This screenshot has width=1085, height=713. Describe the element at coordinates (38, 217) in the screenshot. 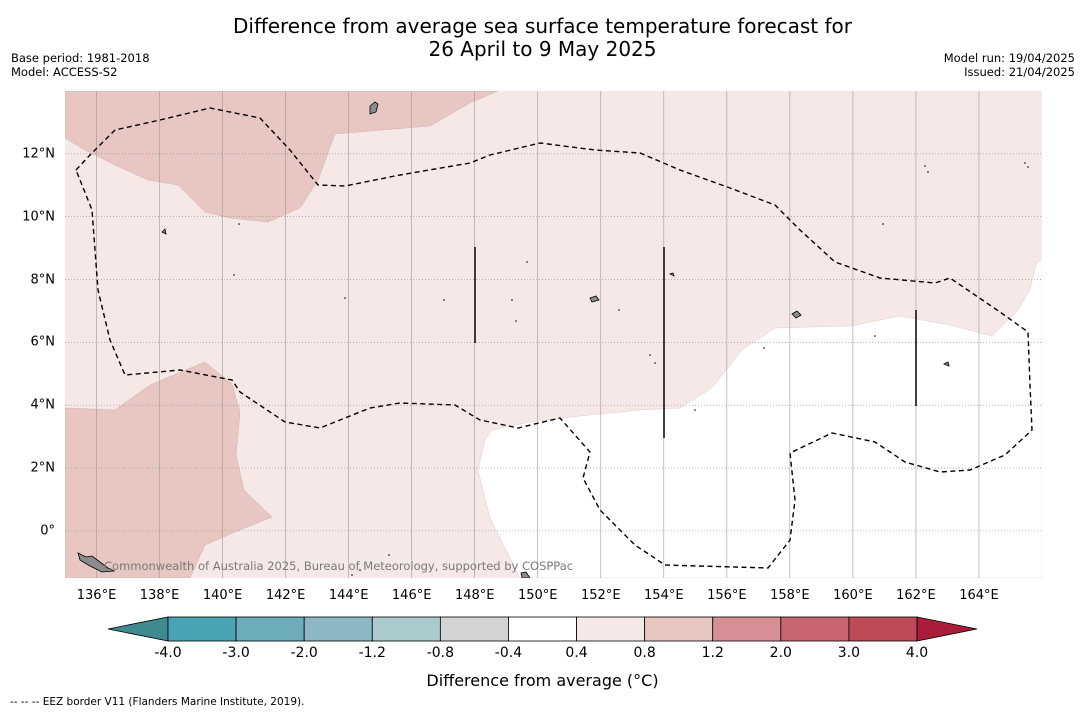

I see `lat-tick-label: 10°N` at that location.